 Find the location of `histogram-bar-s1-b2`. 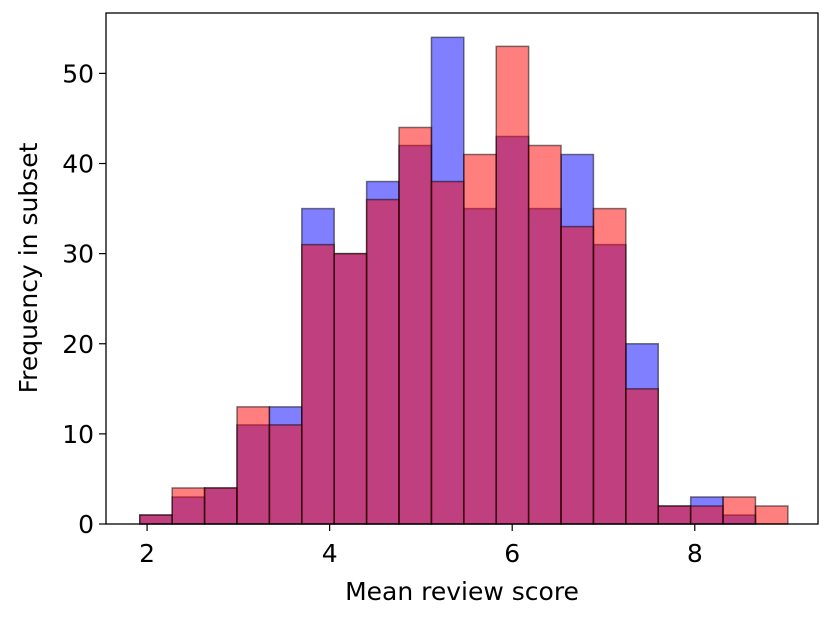

histogram-bar-s1-b2 is located at coordinates (220, 506).